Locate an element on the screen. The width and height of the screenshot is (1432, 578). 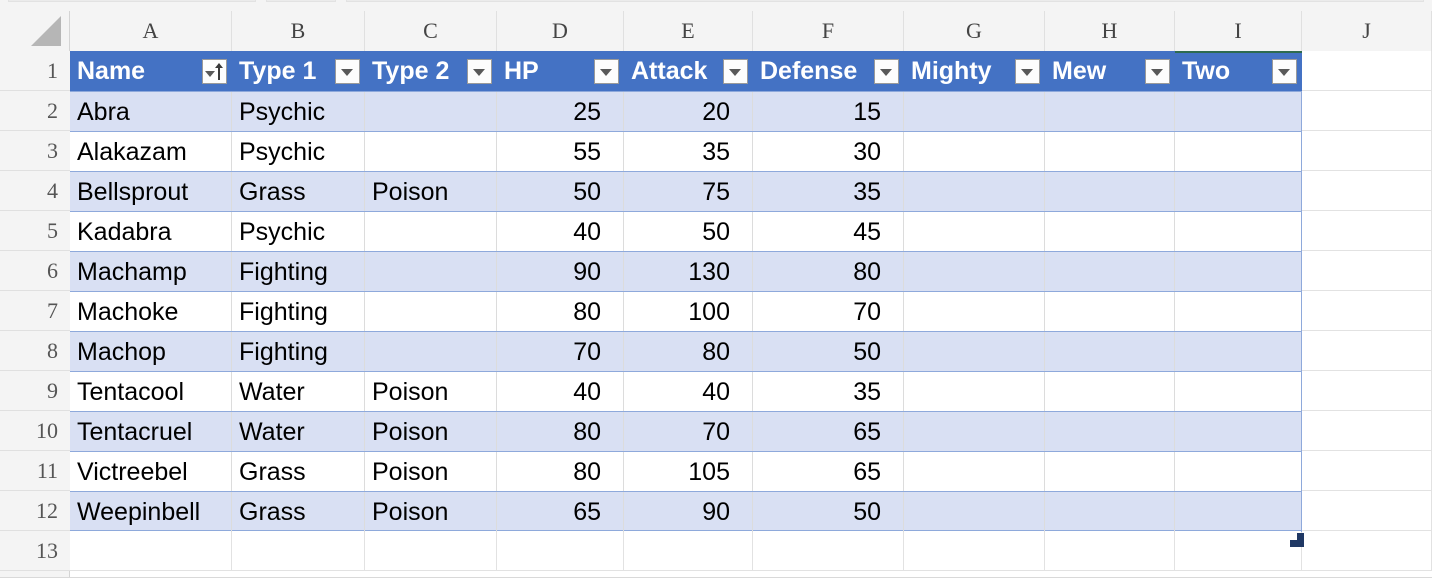
name-box-partial is located at coordinates (132, 1).